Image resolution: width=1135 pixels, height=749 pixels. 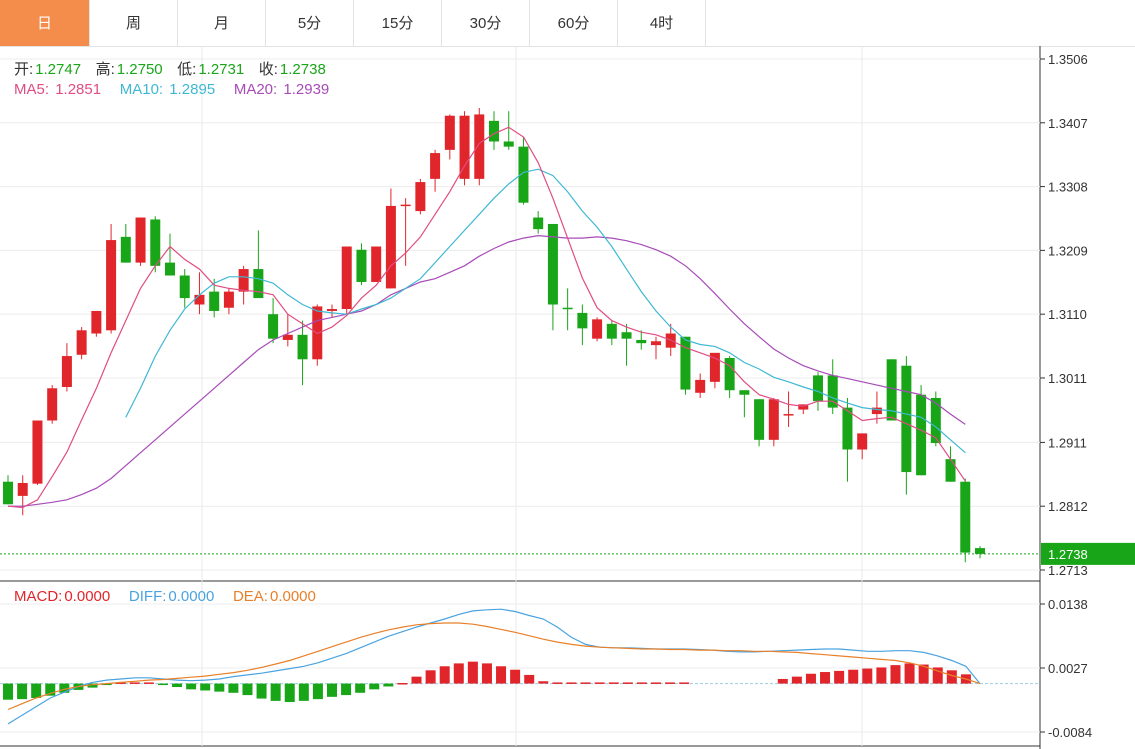 I want to click on tab-5: 30分, so click(x=486, y=23).